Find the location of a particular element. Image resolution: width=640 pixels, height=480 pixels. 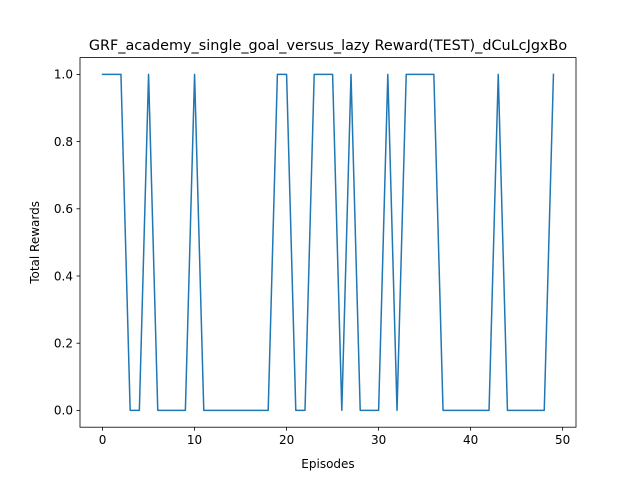

x-tick-label: 50 is located at coordinates (562, 440).